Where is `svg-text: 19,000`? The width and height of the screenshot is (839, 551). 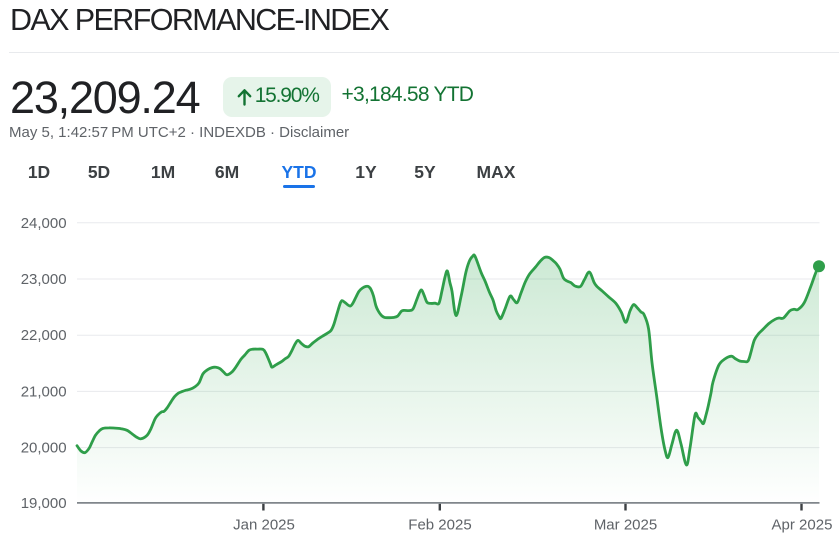
svg-text: 19,000 is located at coordinates (44, 503).